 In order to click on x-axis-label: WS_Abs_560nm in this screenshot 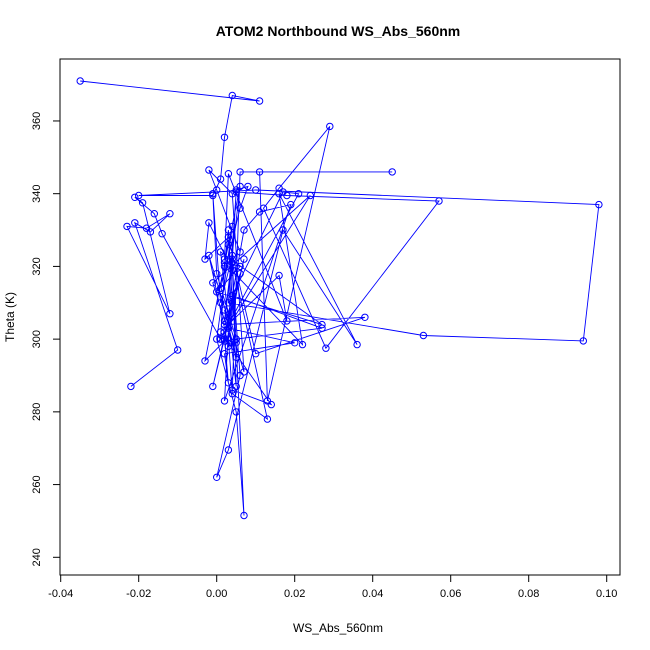, I will do `click(338, 628)`.